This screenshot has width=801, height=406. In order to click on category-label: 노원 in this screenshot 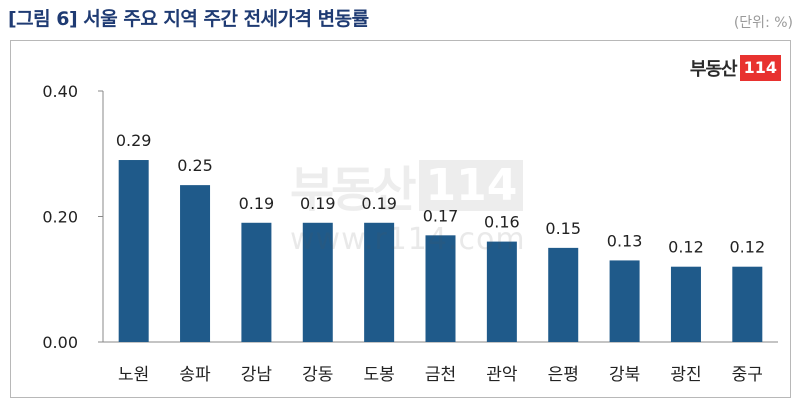, I will do `click(133, 375)`.